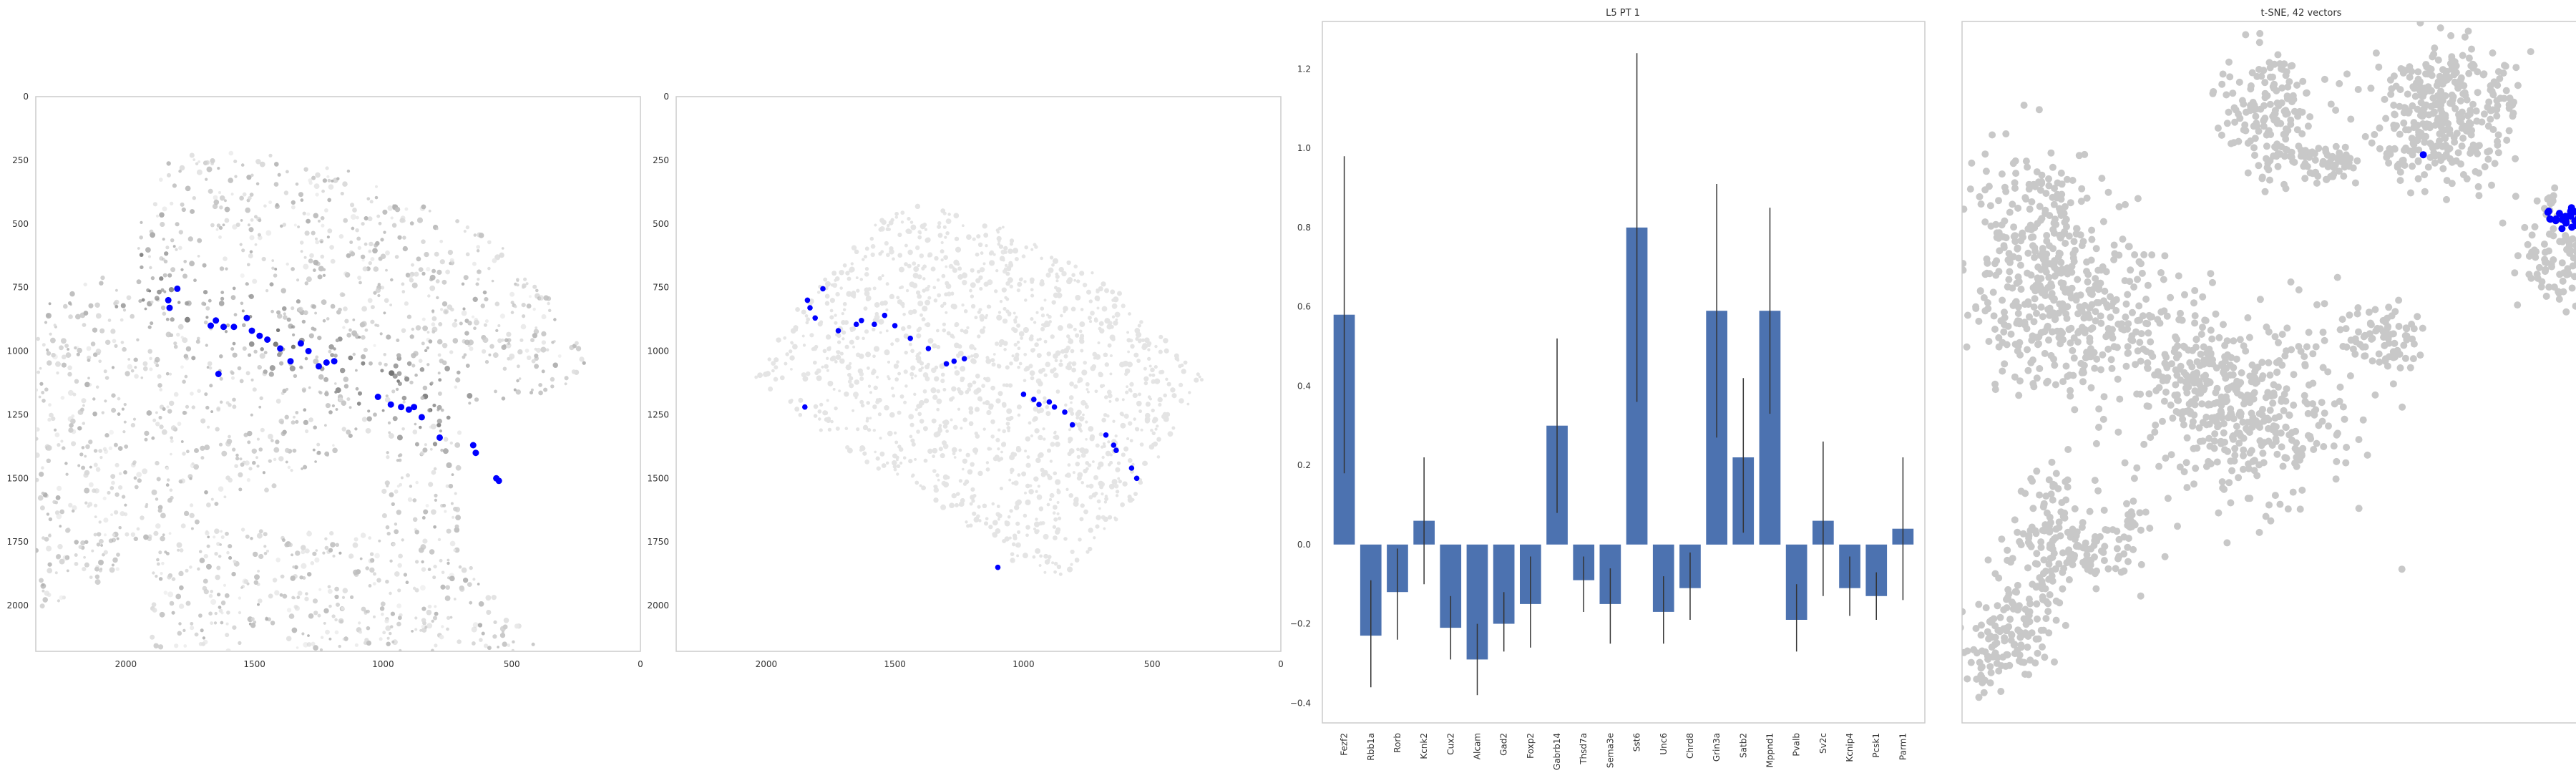 This screenshot has width=2576, height=773. I want to click on panel-2-background-cells, so click(979, 389).